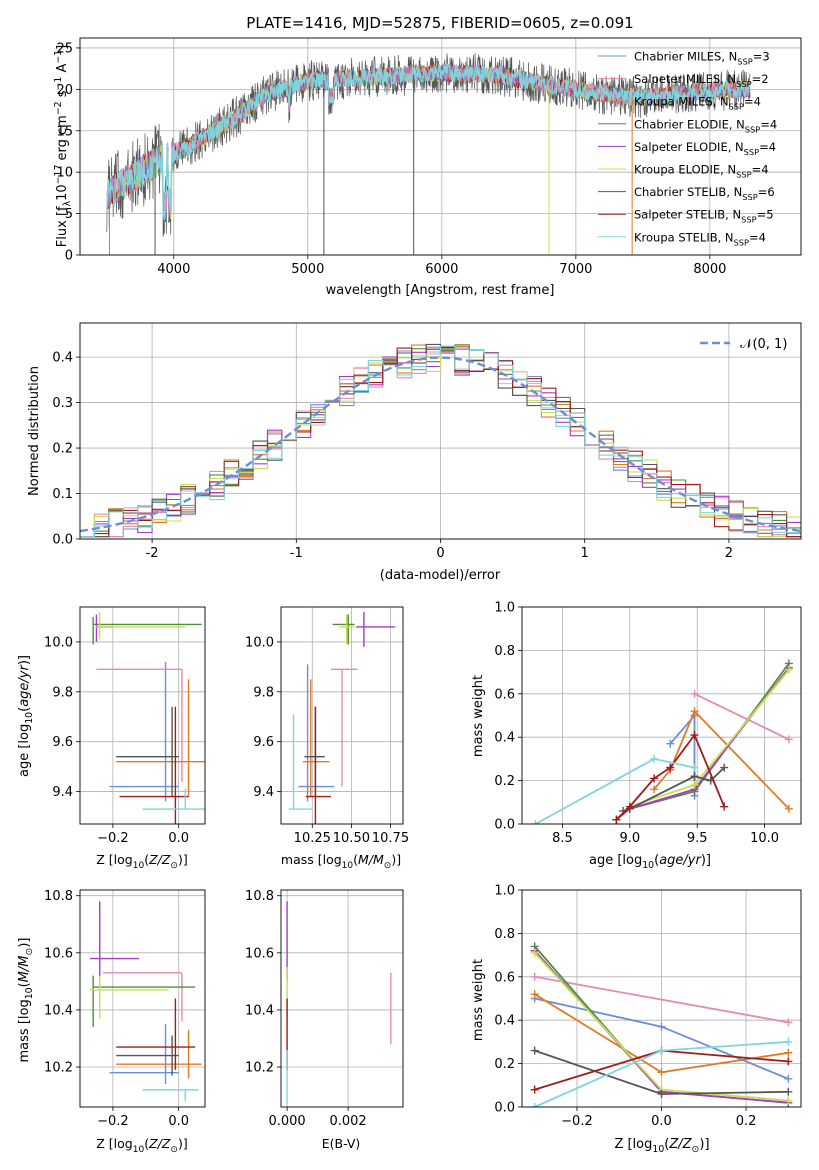  Describe the element at coordinates (682, 754) in the screenshot. I see `massweight-vs-age-line-chabrier_miles` at that location.